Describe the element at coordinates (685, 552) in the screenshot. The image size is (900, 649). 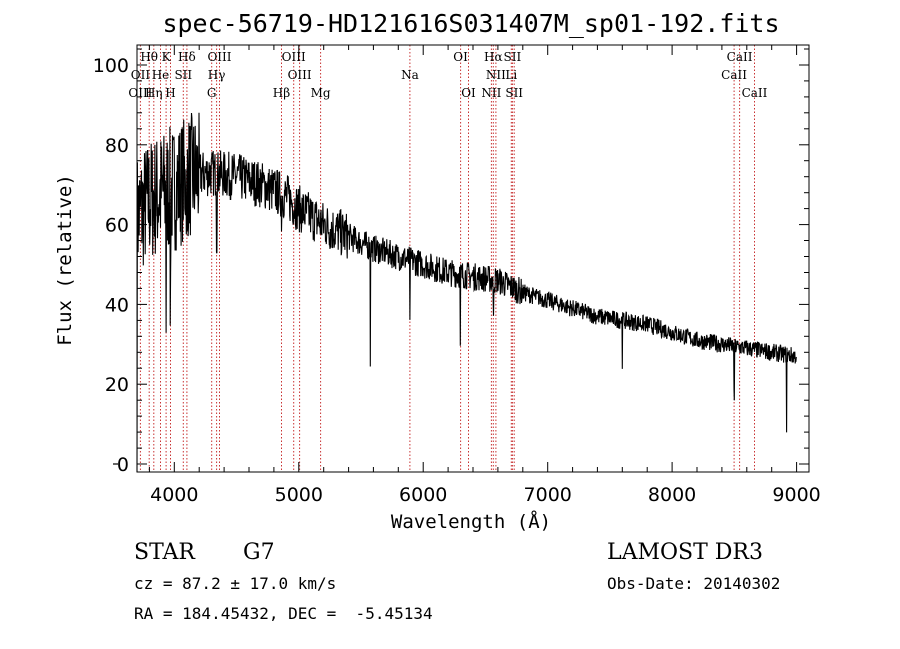
I see `survey-name: LAMOST DR3` at that location.